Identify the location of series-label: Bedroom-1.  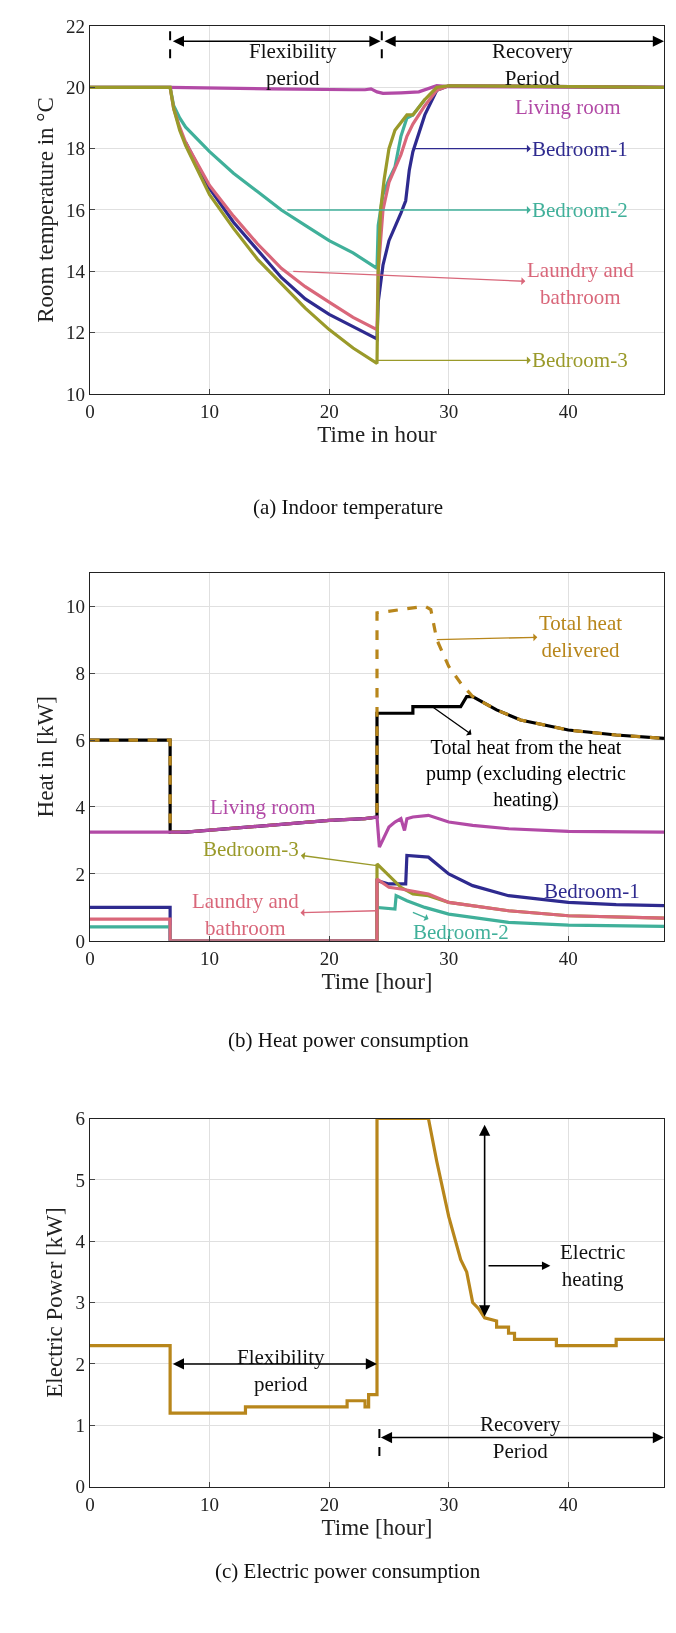
(592, 891).